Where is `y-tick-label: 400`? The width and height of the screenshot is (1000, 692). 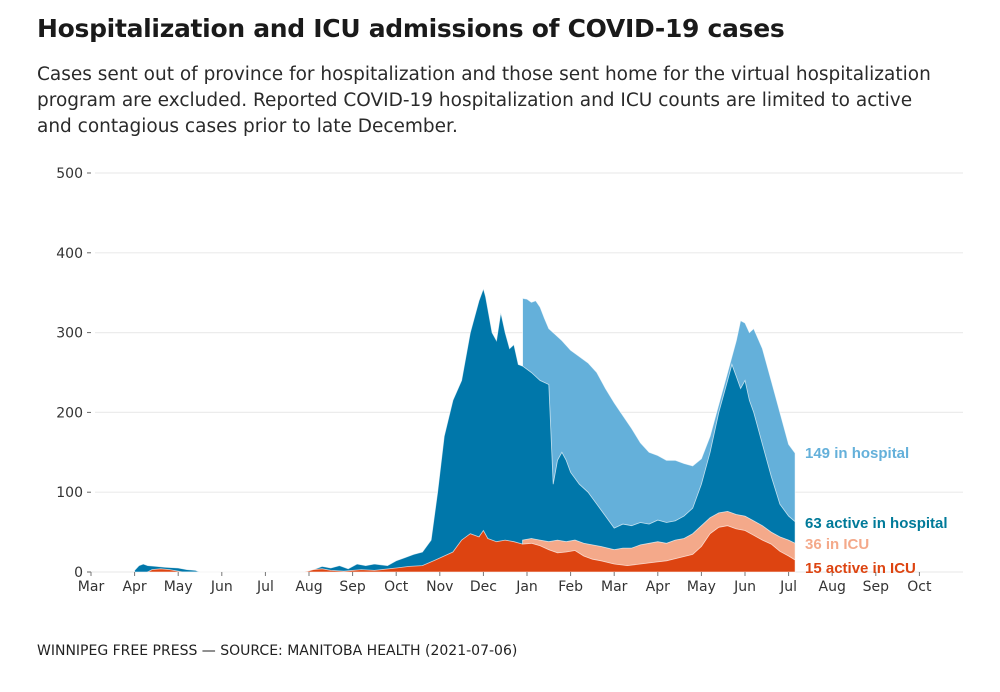 y-tick-label: 400 is located at coordinates (69, 254).